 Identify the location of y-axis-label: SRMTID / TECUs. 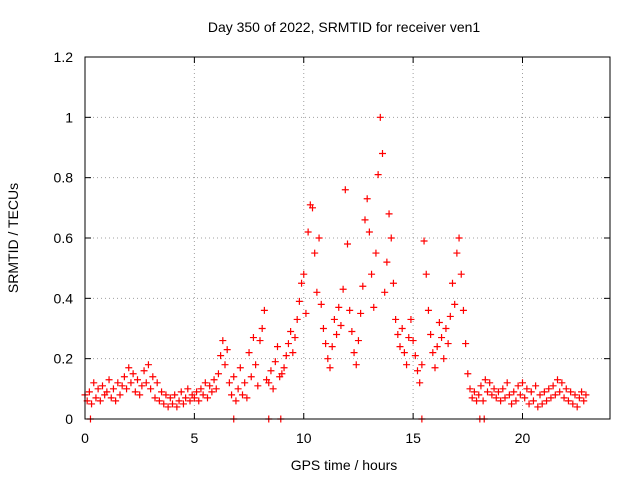
(13, 238).